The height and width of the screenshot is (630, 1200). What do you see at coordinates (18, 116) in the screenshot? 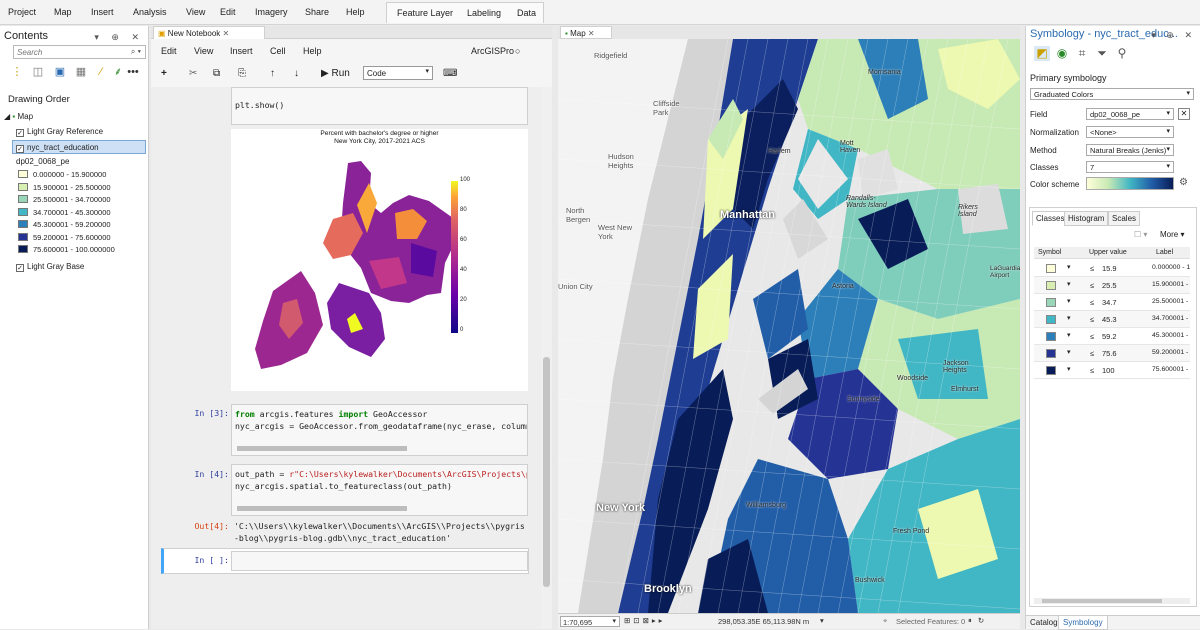
I see `tree-map: ◢ ▪ Map` at bounding box center [18, 116].